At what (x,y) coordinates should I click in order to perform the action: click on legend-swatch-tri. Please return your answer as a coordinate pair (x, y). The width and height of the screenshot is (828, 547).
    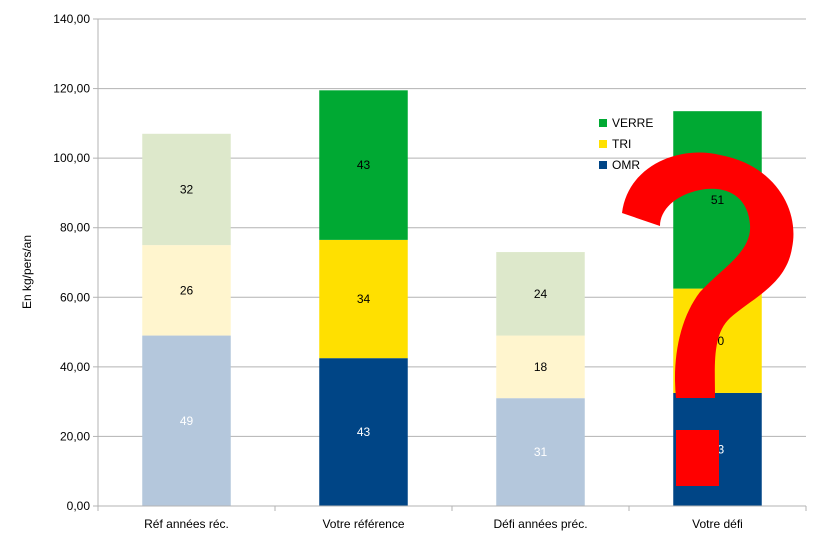
    Looking at the image, I should click on (603, 144).